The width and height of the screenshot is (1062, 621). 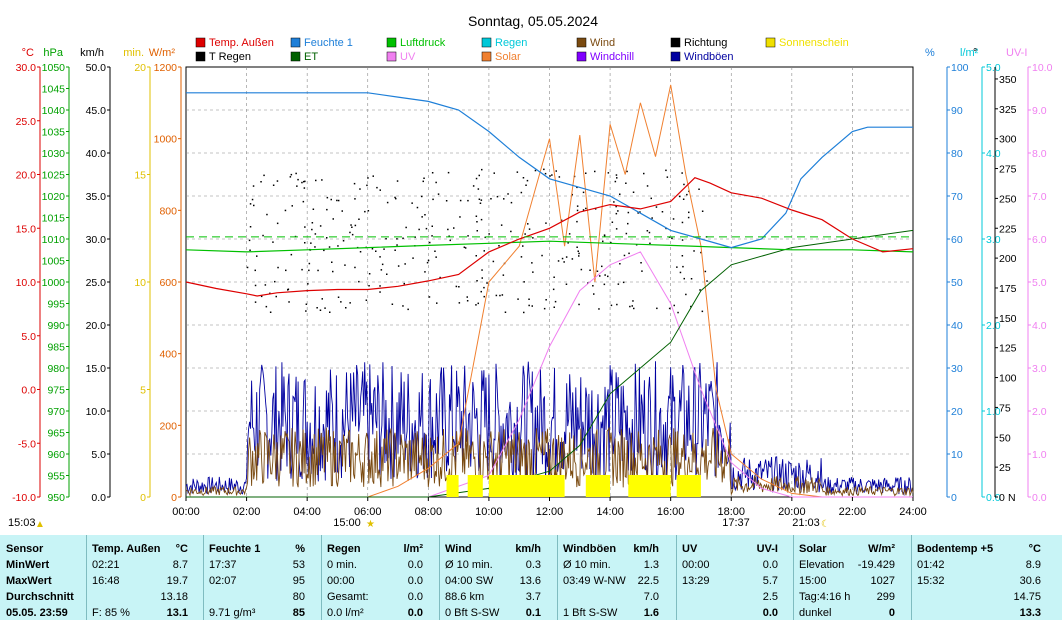 I want to click on legend-label: ET, so click(x=311, y=57).